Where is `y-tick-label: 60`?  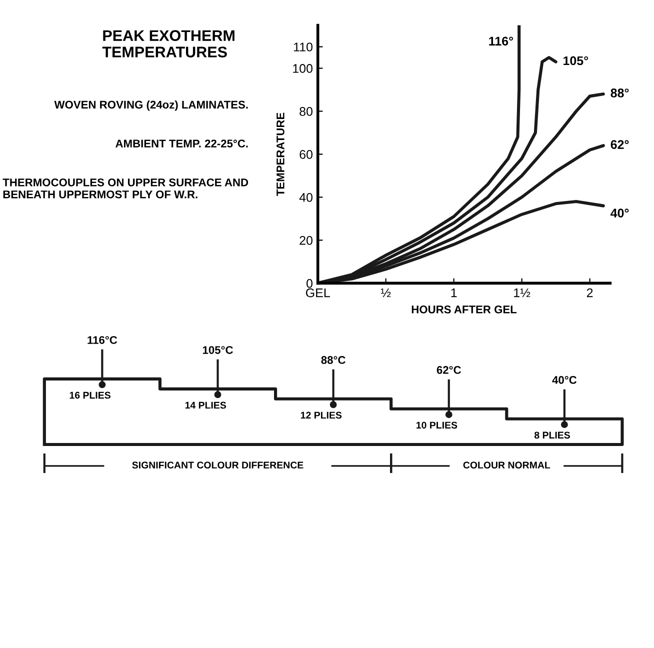 y-tick-label: 60 is located at coordinates (306, 154).